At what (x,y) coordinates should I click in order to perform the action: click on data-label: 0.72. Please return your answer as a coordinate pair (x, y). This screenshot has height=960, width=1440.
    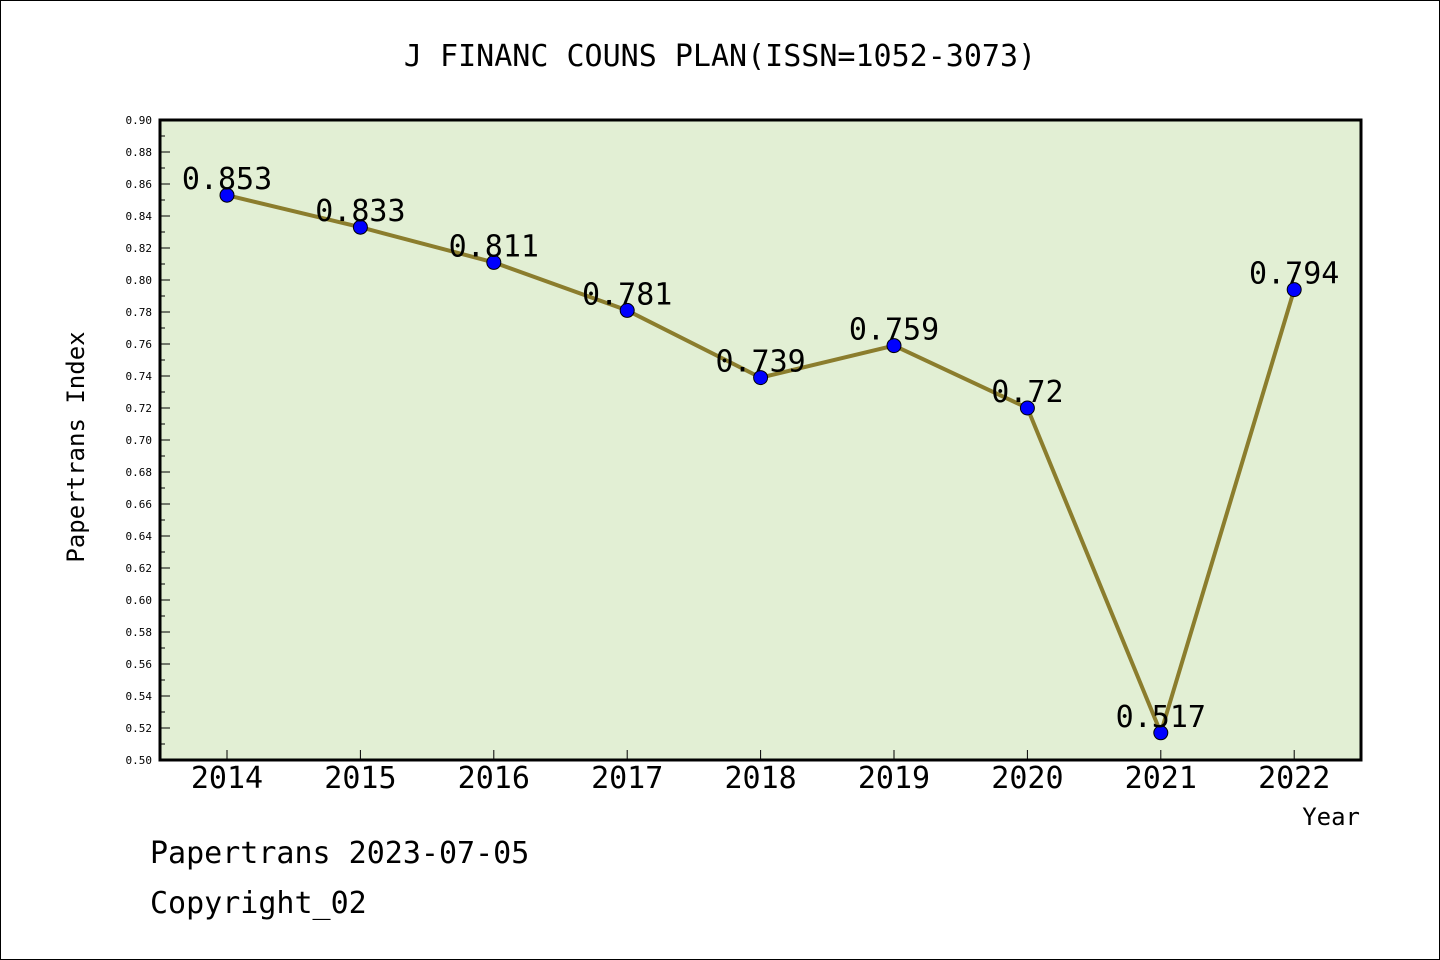
    Looking at the image, I should click on (1027, 392).